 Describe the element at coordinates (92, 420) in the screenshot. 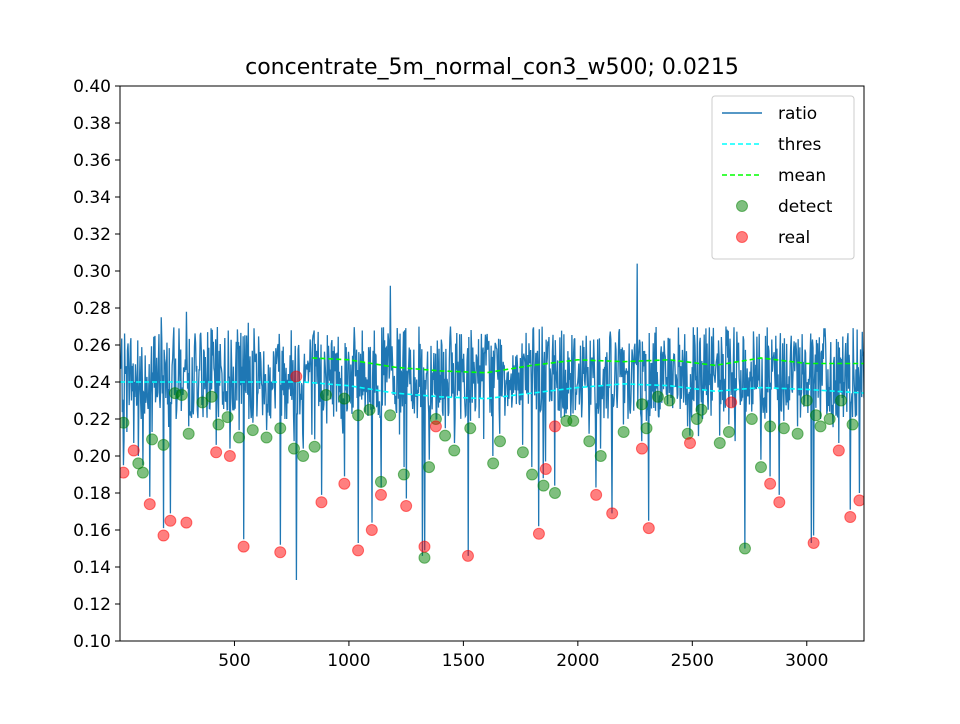

I see `y-tick-label: 0.22` at that location.